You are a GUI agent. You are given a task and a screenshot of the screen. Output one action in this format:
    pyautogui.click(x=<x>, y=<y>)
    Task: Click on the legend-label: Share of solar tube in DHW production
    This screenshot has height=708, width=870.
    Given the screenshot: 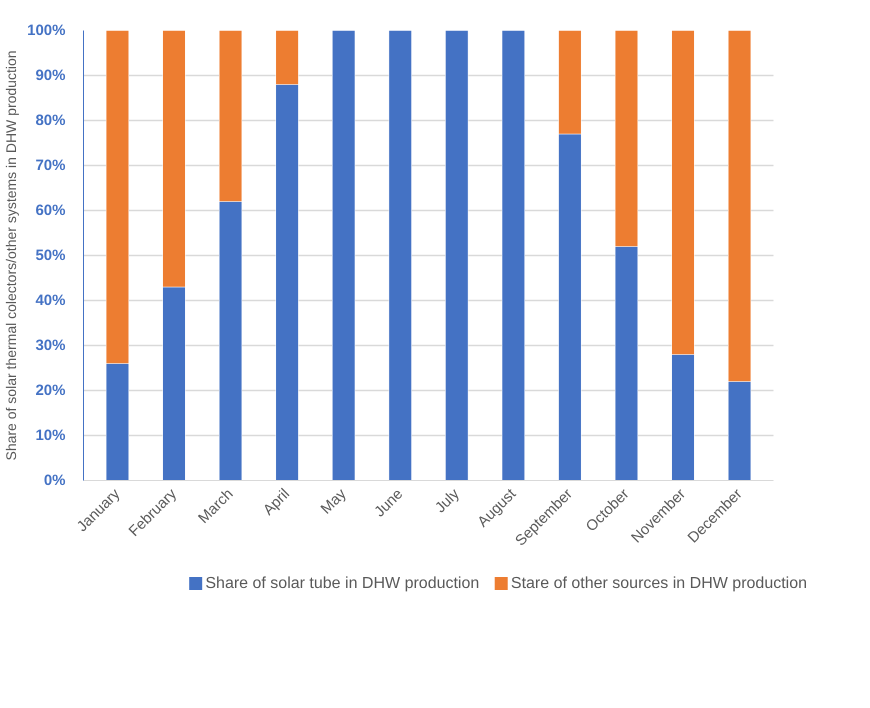 What is the action you would take?
    pyautogui.click(x=342, y=583)
    